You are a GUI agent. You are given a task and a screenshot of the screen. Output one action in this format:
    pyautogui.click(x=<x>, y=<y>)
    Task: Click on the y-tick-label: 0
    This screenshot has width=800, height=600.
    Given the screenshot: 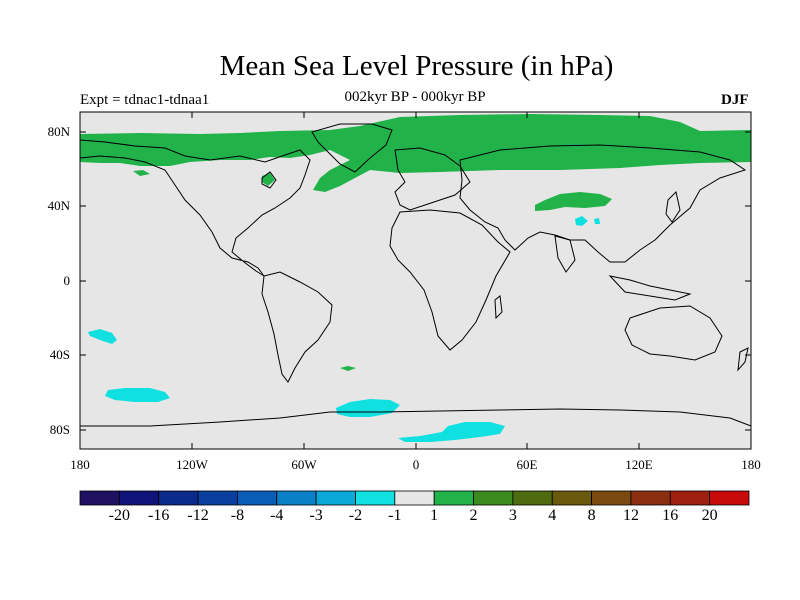 What is the action you would take?
    pyautogui.click(x=67, y=280)
    